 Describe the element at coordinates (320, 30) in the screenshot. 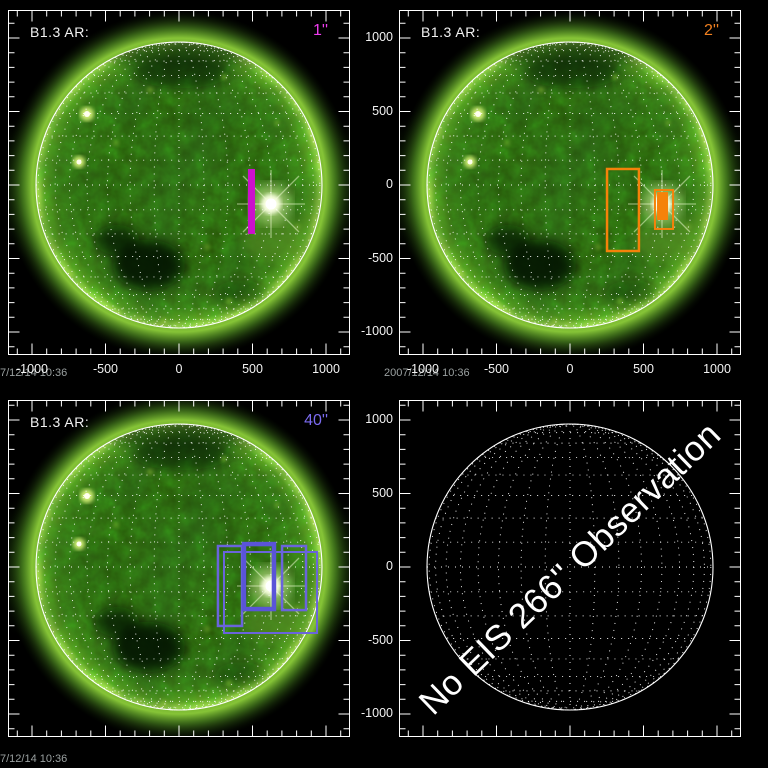

I see `slit-width-label: 1''` at that location.